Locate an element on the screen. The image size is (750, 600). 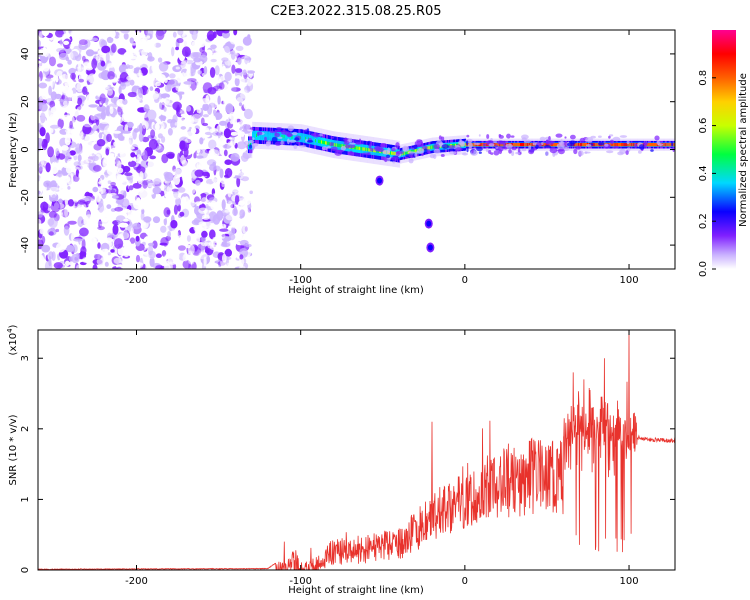
snr-multiplier-exp: 4 is located at coordinates (10, 330).